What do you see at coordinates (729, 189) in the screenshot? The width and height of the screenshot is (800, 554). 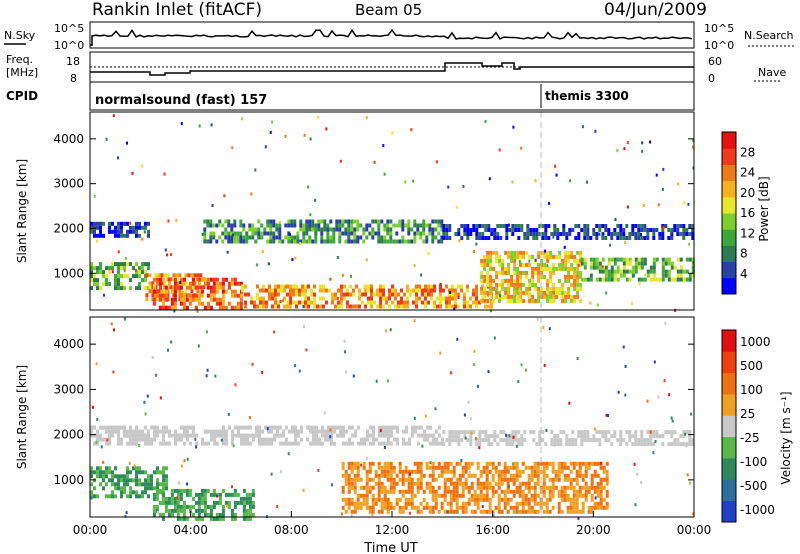 I see `colorbar-swatch` at bounding box center [729, 189].